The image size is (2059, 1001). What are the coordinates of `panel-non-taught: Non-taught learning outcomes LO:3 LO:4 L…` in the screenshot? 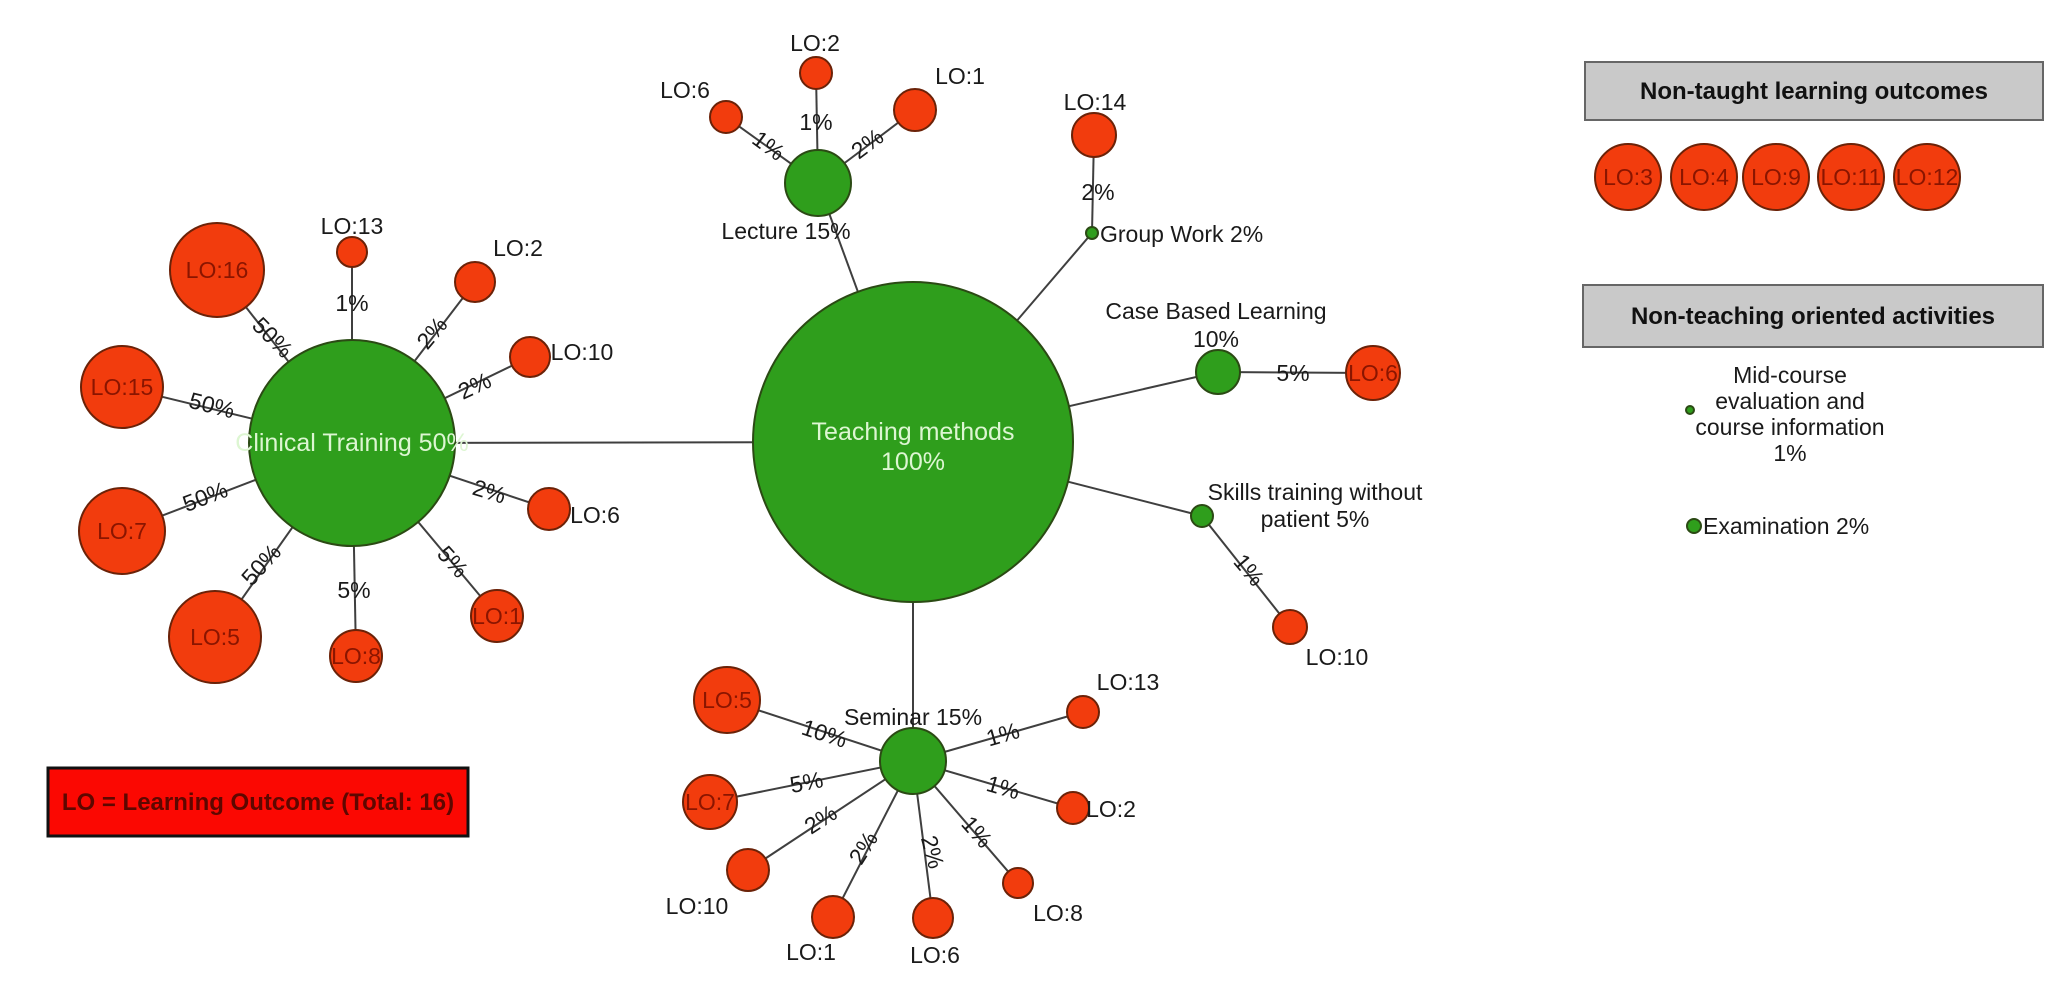 It's located at (1814, 136).